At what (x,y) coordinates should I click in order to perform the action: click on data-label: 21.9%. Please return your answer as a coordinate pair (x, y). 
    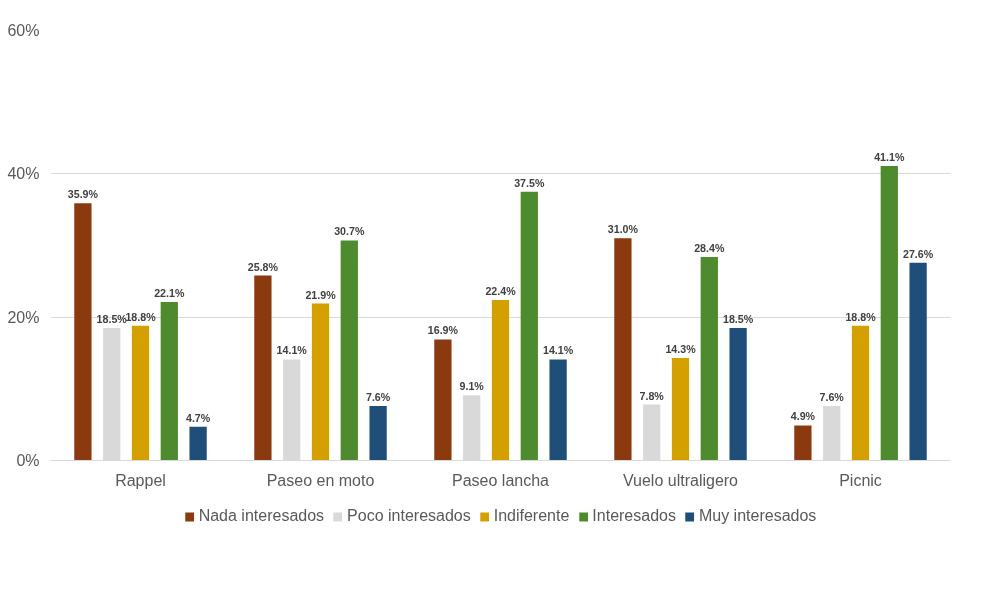
    Looking at the image, I should click on (321, 294).